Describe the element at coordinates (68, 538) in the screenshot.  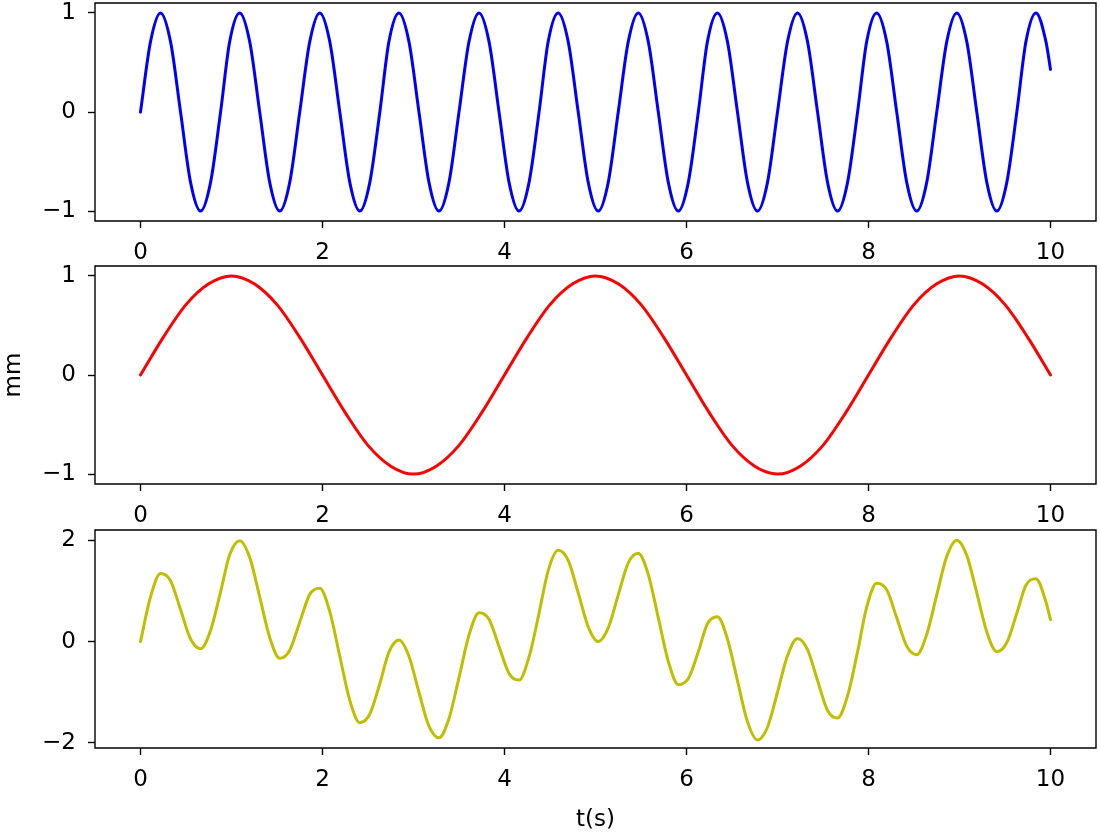
I see `y-tick-label: 2` at that location.